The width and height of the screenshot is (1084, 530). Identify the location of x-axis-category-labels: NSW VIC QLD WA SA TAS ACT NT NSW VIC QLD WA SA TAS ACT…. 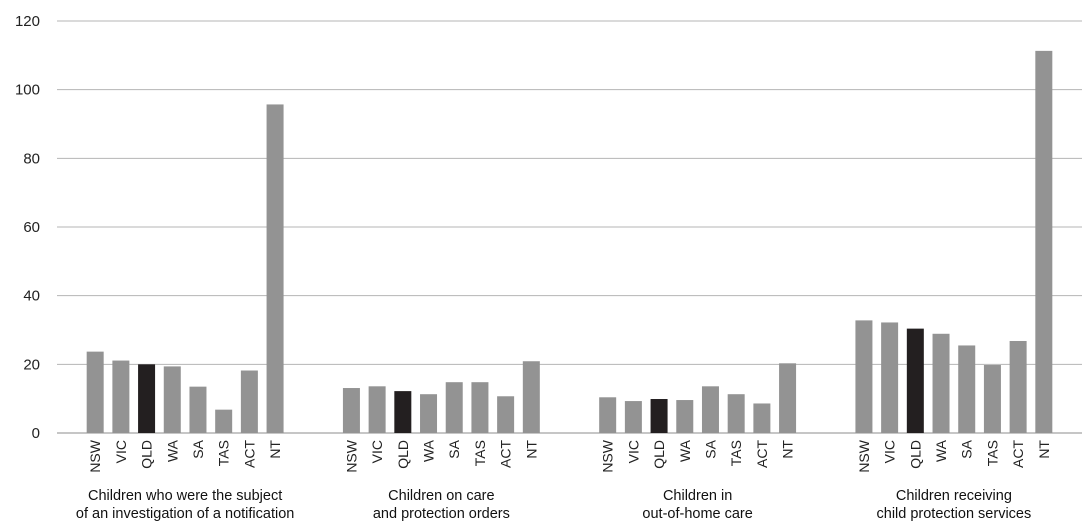
(569, 455).